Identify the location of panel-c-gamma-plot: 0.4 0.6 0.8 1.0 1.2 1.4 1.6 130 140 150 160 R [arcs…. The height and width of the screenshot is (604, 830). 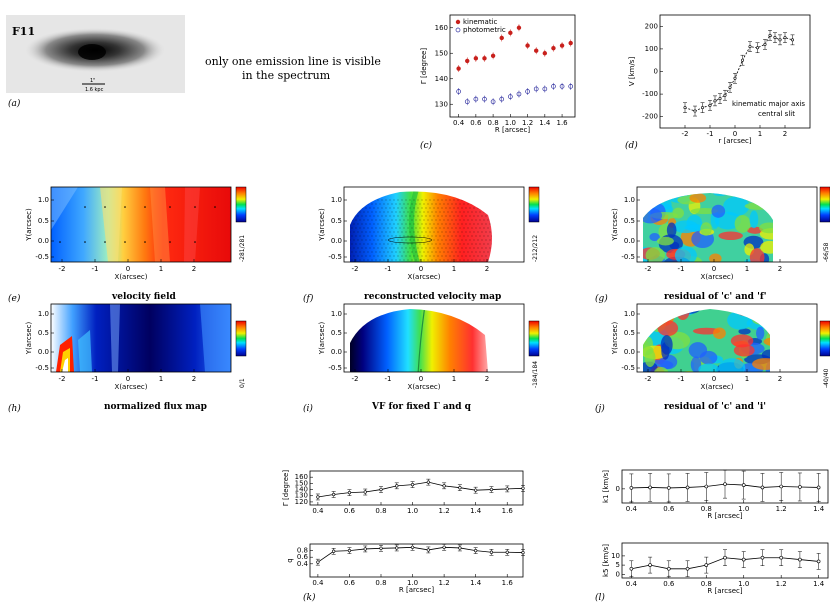
(498, 74).